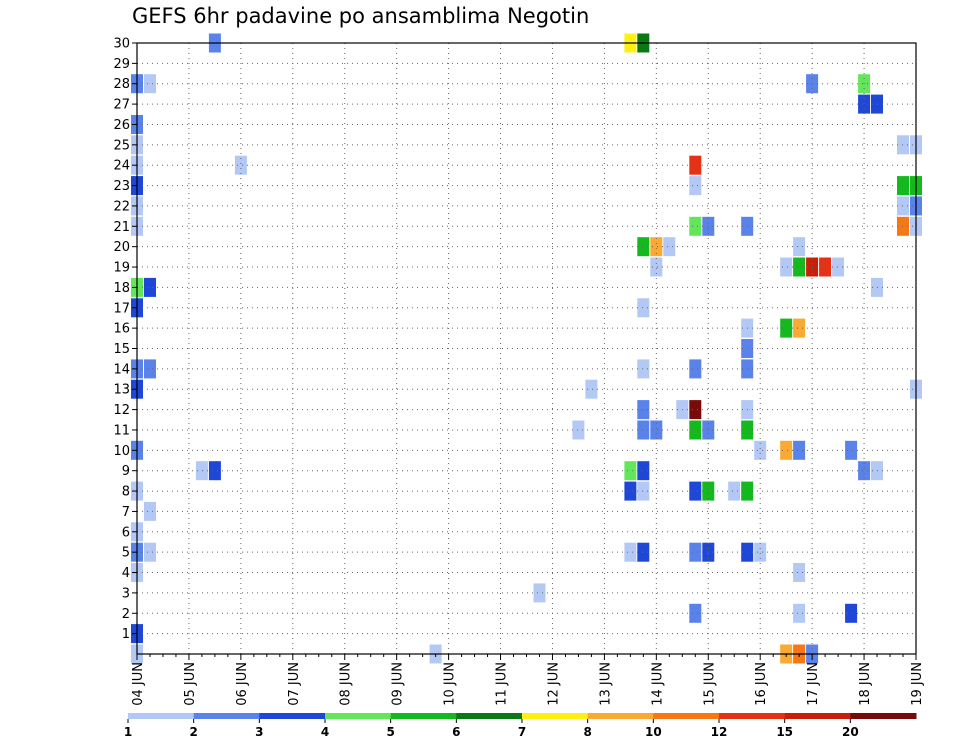 This screenshot has height=742, width=960. I want to click on y-tick-label: 22, so click(121, 206).